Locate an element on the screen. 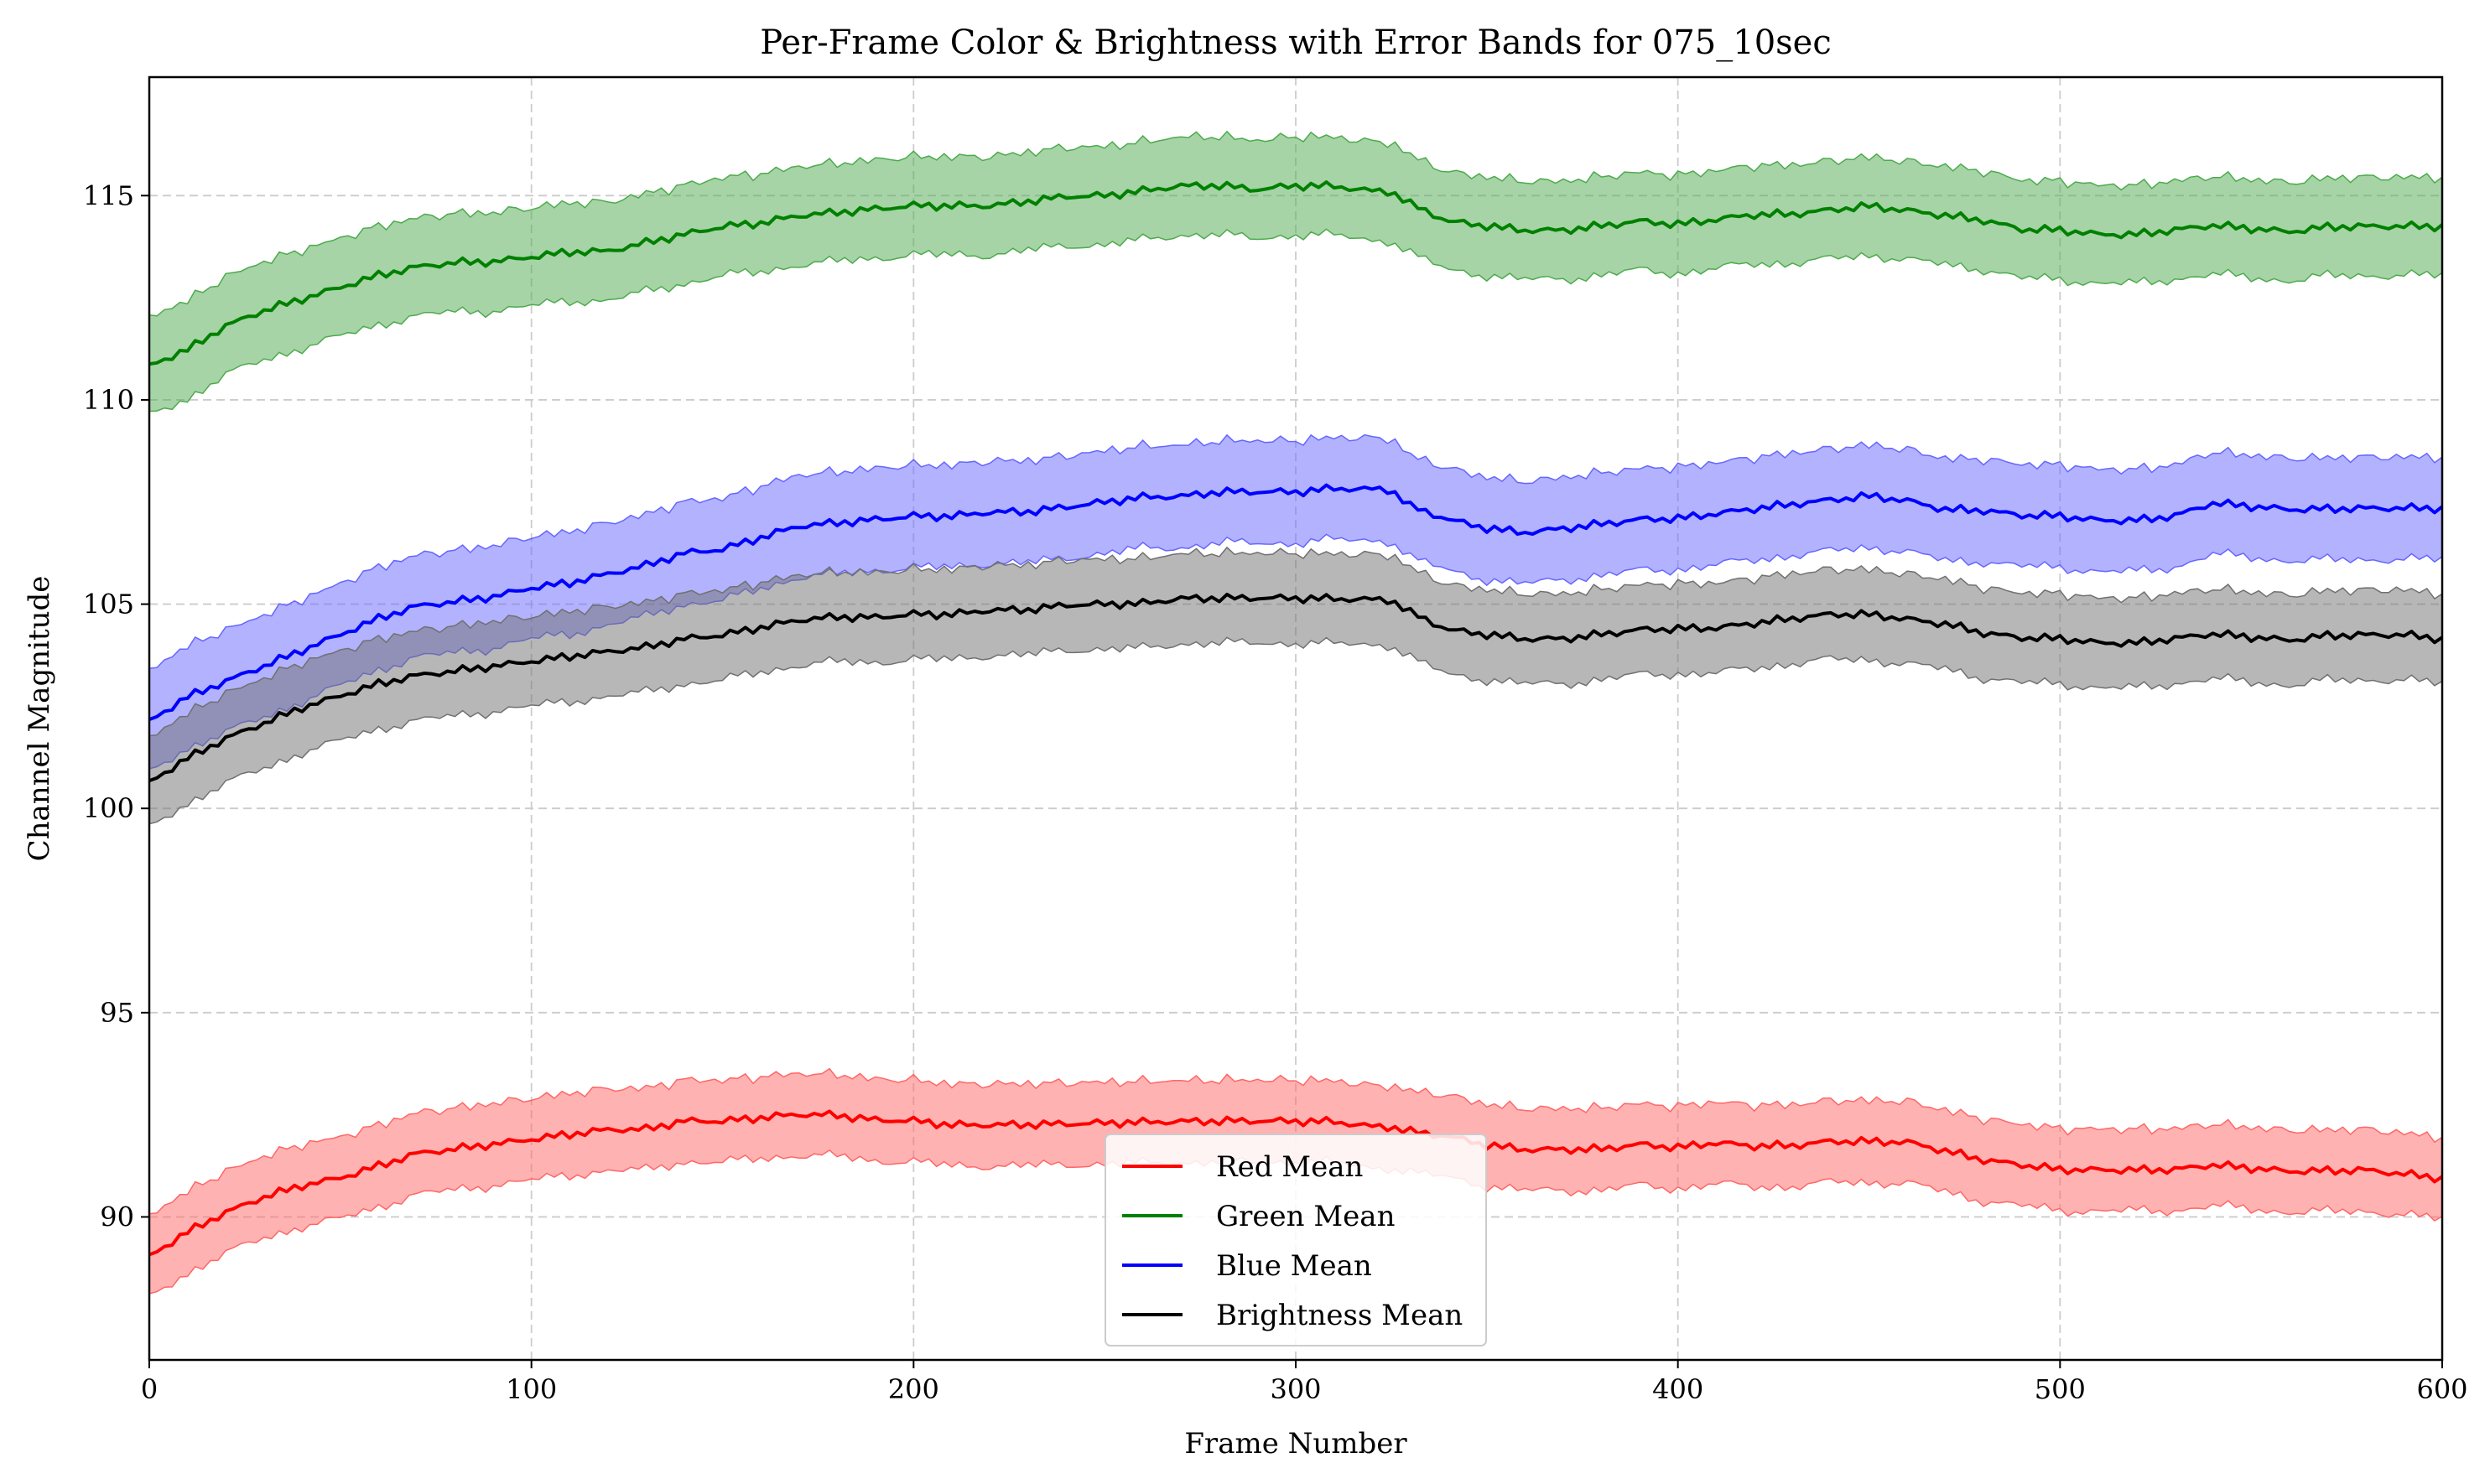  x-tick-label: 400 is located at coordinates (1677, 1389).